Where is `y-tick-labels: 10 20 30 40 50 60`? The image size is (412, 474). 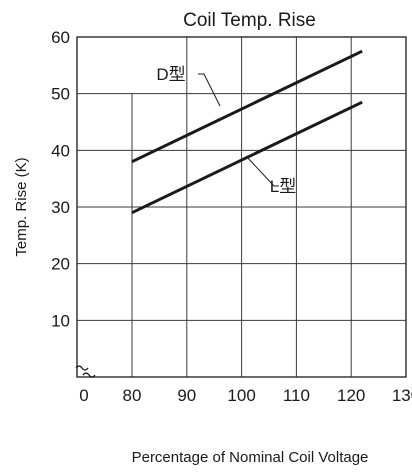 y-tick-labels: 10 20 30 40 50 60 is located at coordinates (60, 179).